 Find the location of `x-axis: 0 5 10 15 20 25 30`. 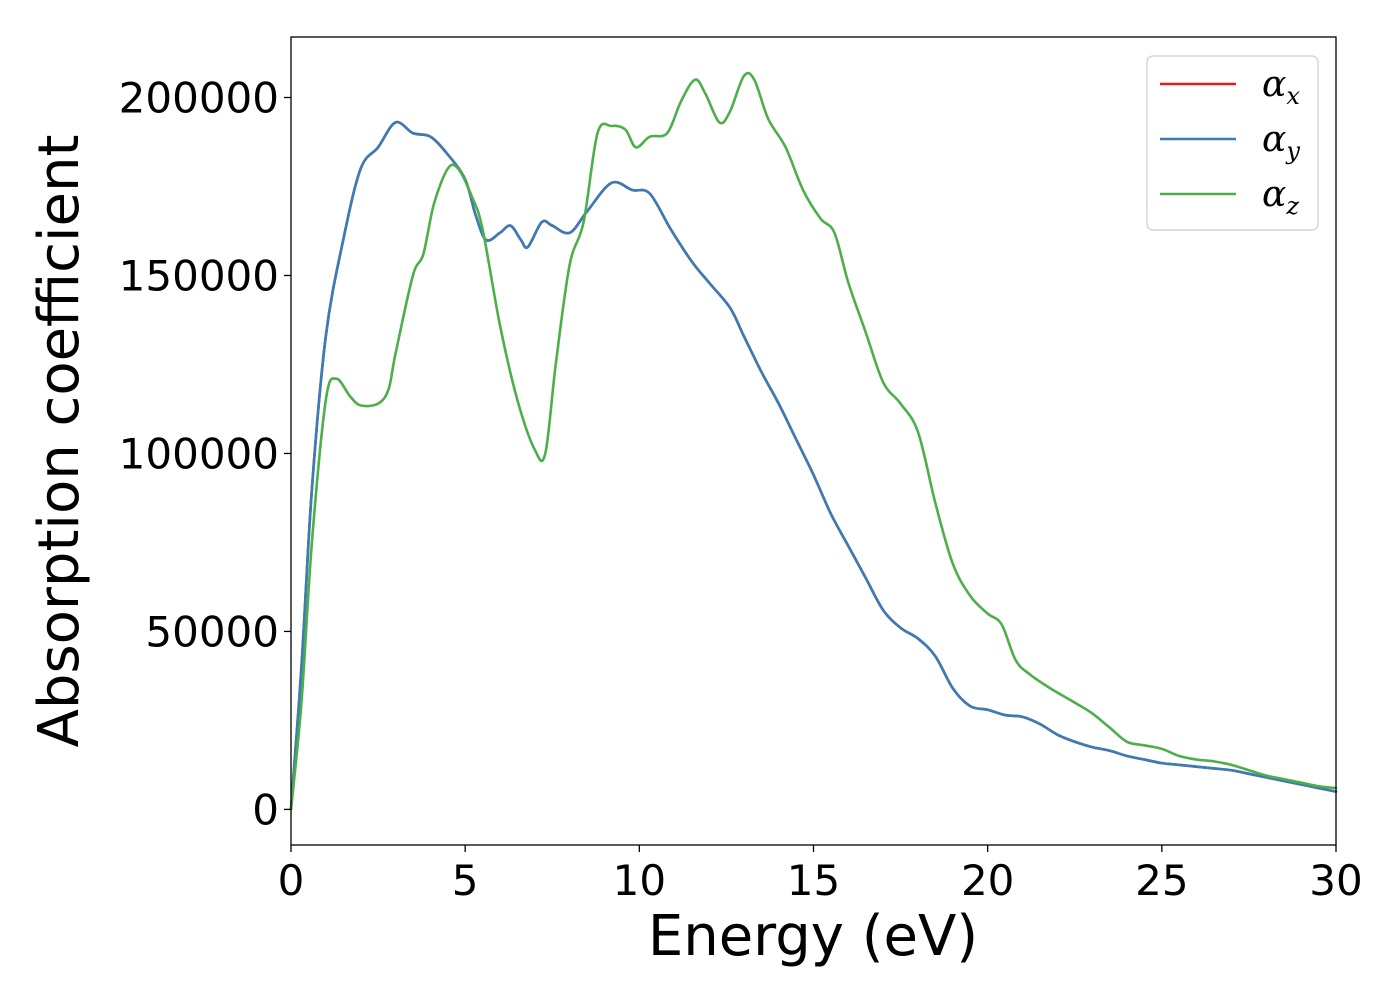

x-axis: 0 5 10 15 20 25 30 is located at coordinates (820, 875).